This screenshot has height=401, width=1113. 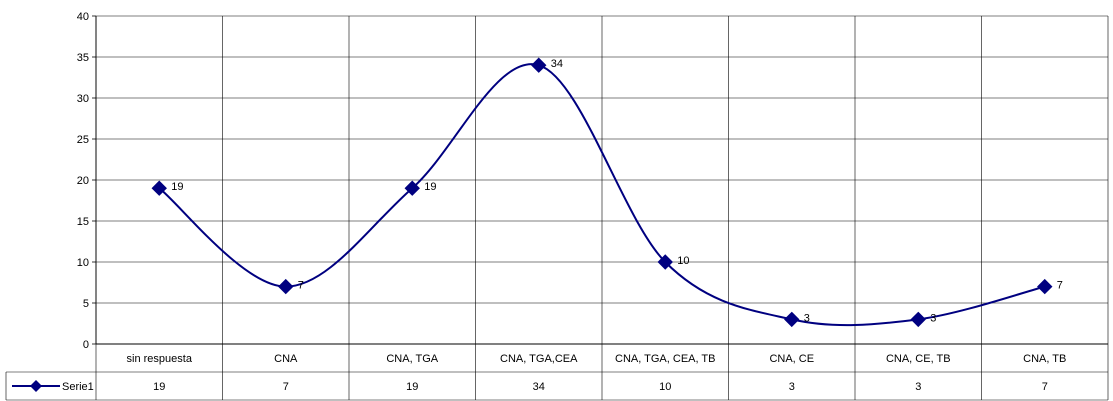 What do you see at coordinates (36, 386) in the screenshot?
I see `legend-marker` at bounding box center [36, 386].